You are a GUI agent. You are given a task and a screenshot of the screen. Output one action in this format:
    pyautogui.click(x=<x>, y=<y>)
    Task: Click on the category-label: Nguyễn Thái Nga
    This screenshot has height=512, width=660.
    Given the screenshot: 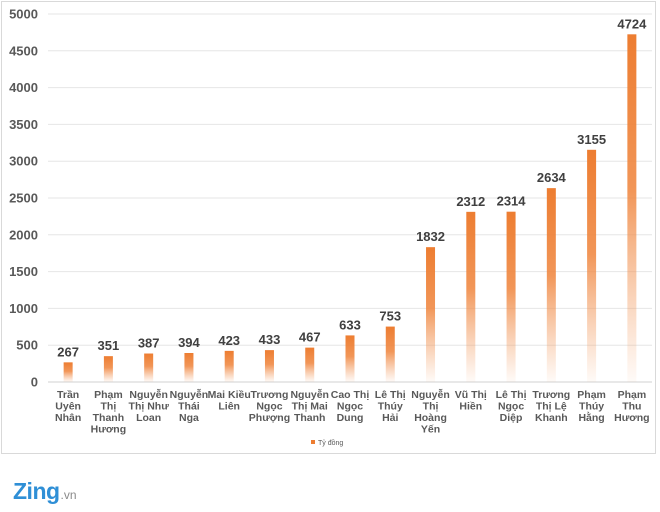 What is the action you would take?
    pyautogui.click(x=189, y=406)
    